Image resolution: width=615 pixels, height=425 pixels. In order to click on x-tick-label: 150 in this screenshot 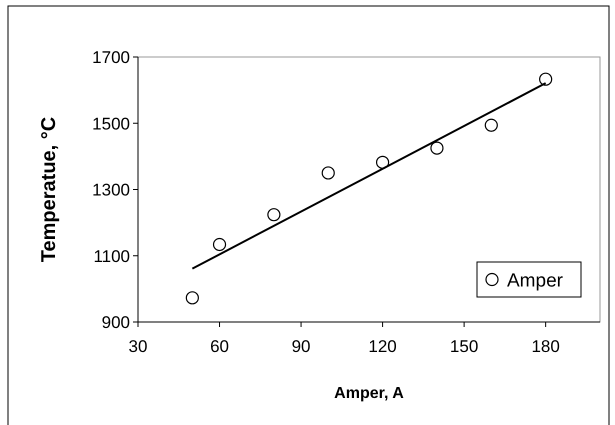, I will do `click(464, 346)`.